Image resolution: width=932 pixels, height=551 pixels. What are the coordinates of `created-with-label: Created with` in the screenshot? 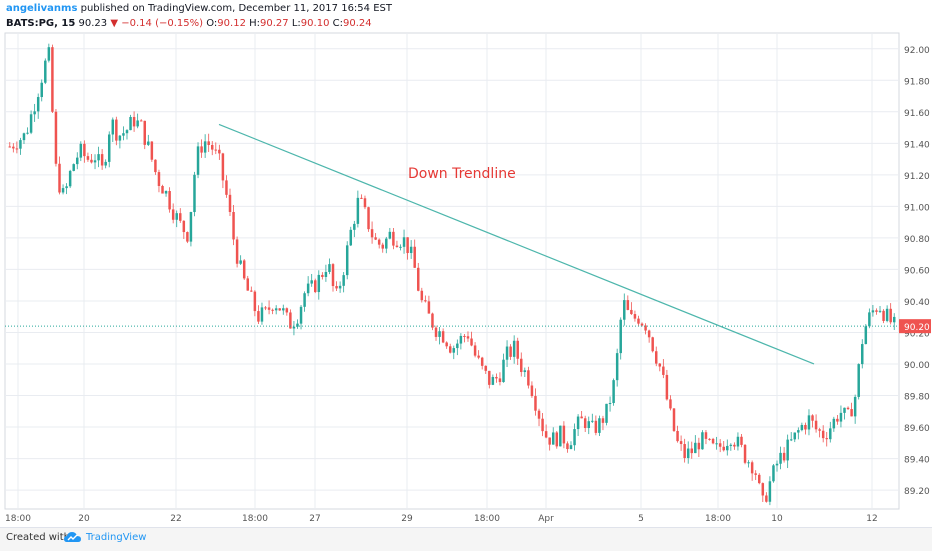 It's located at (38, 537).